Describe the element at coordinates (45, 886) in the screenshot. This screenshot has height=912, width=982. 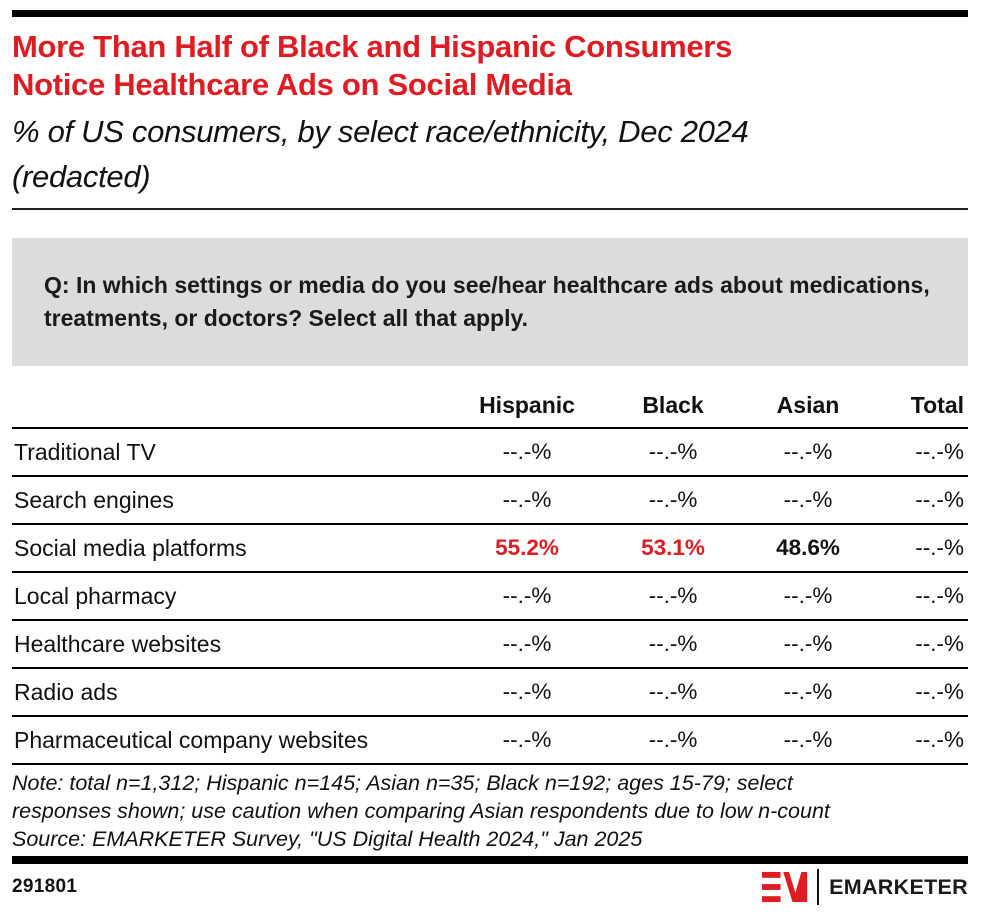
I see `chart-id: 291801` at that location.